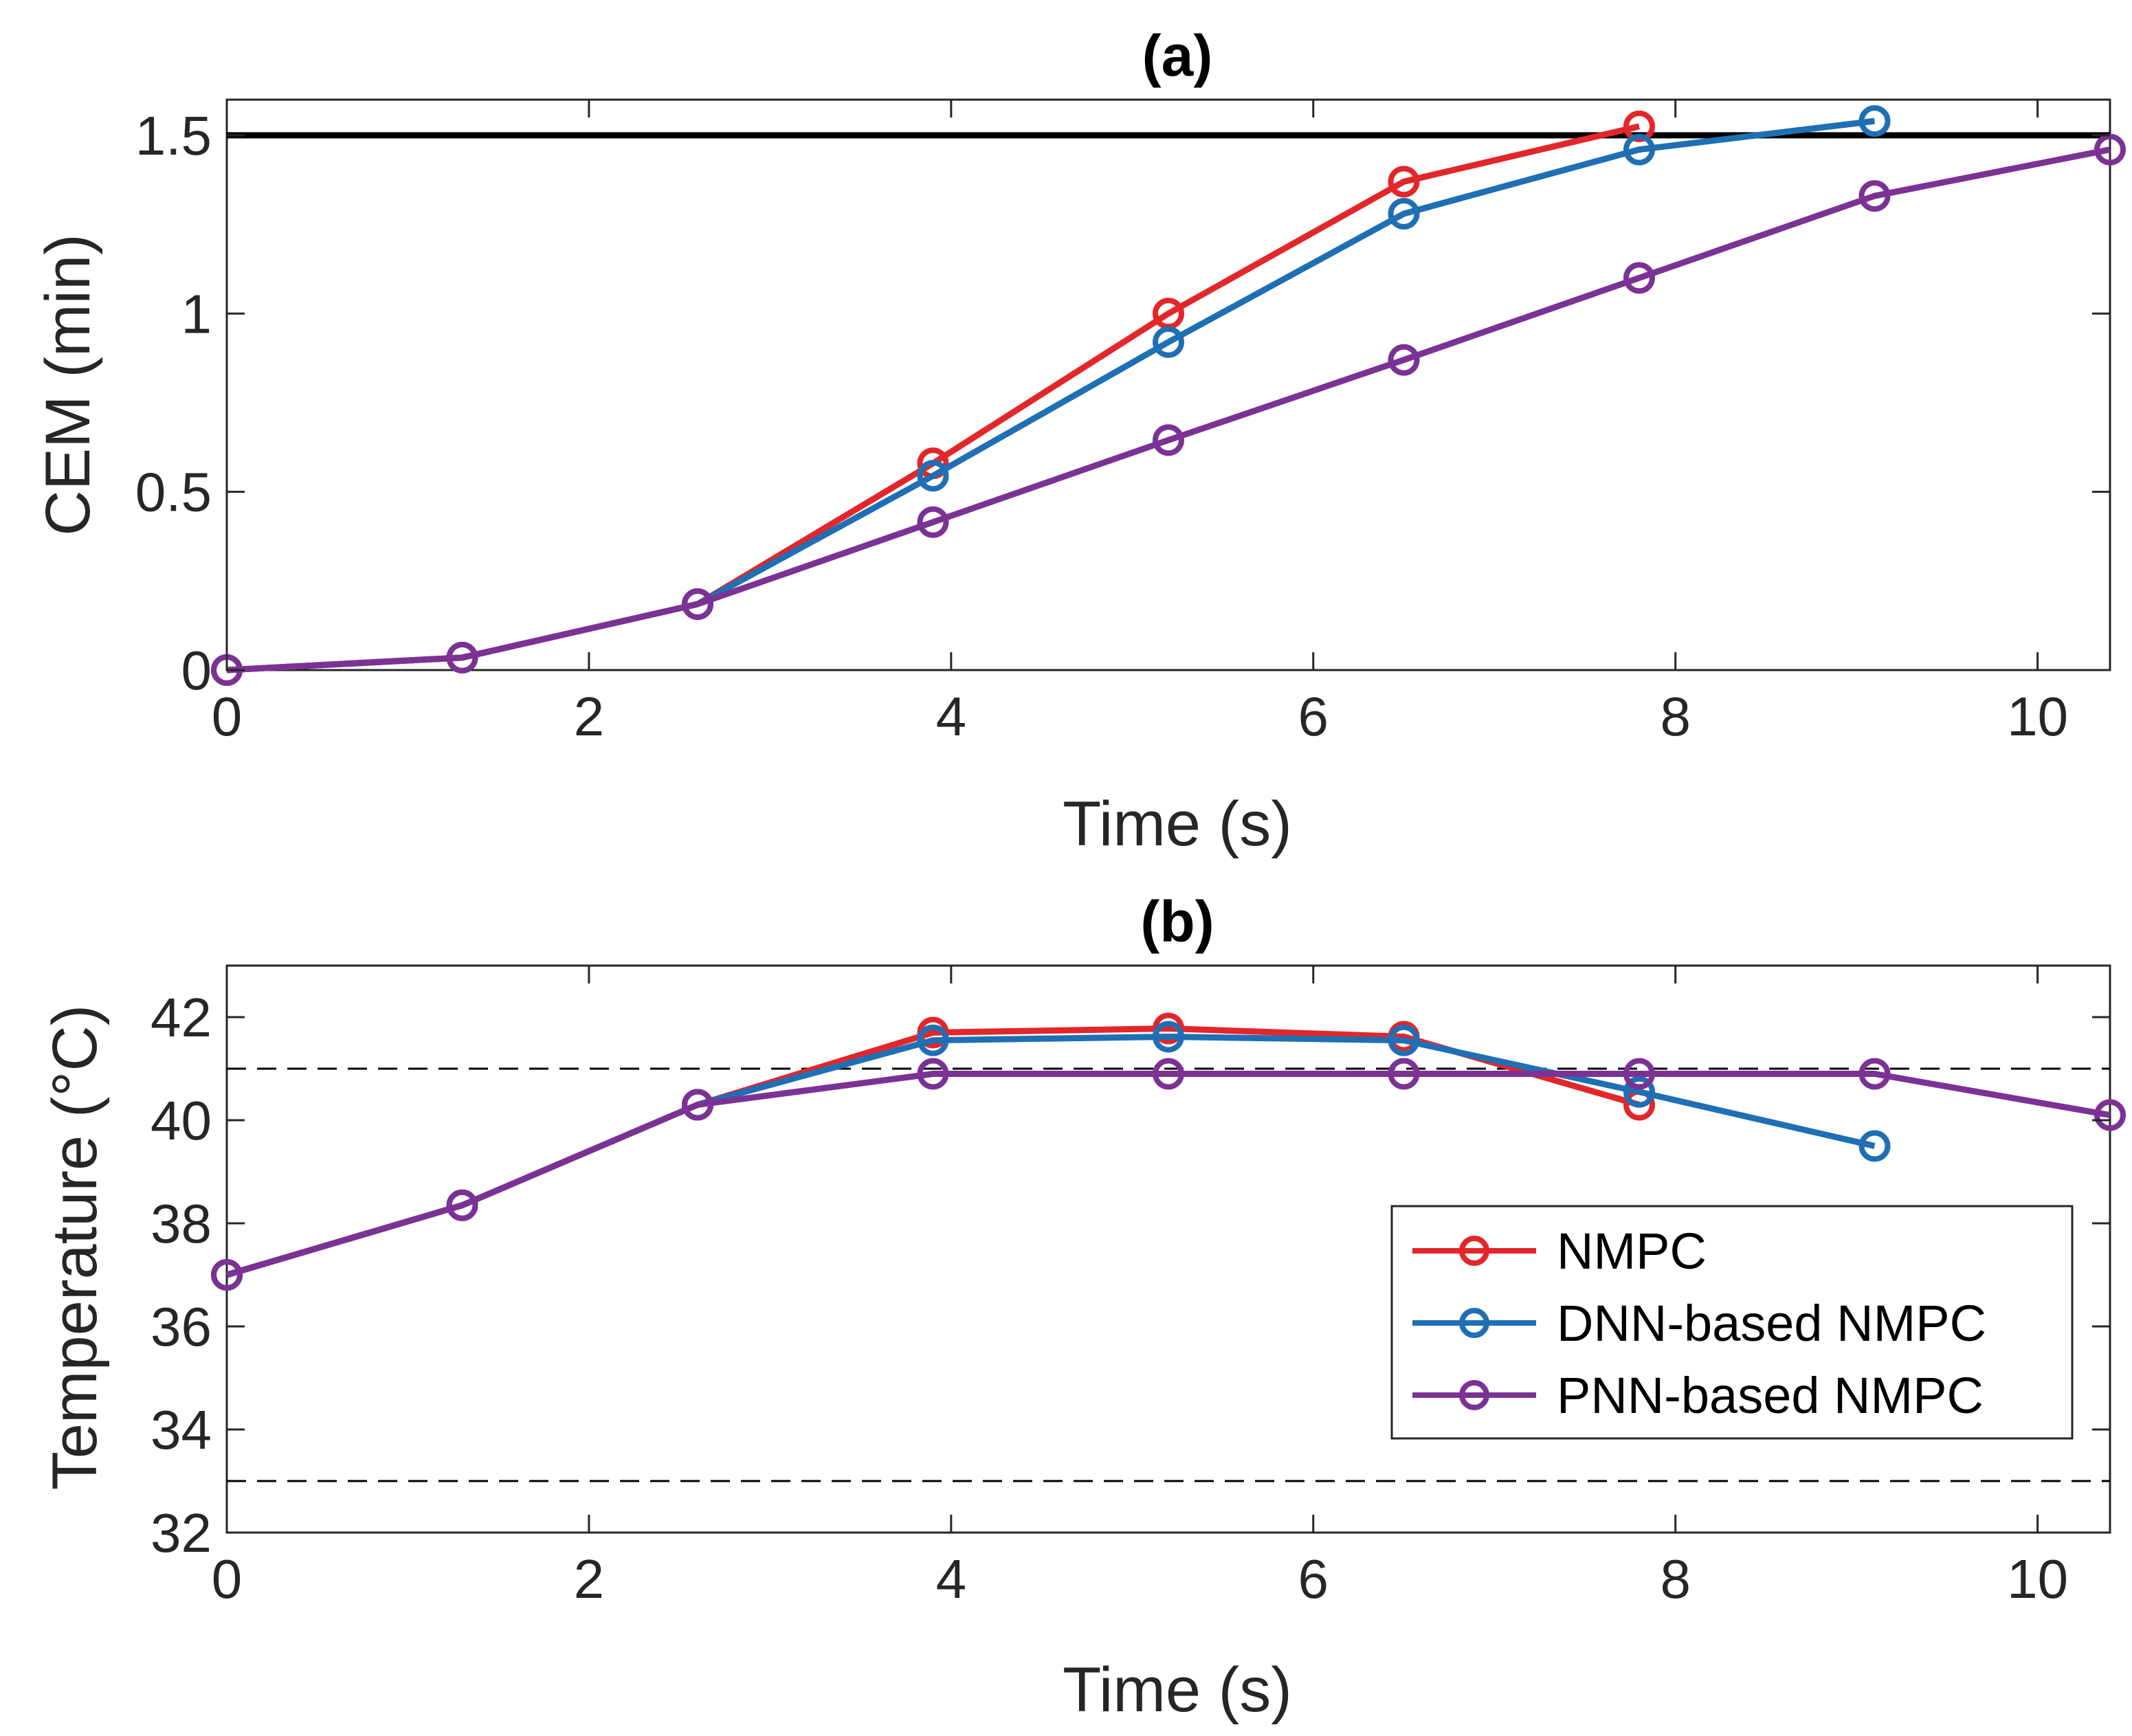 The width and height of the screenshot is (2132, 1736). I want to click on legend-label-pnn: PNN-based NMPC, so click(1771, 1395).